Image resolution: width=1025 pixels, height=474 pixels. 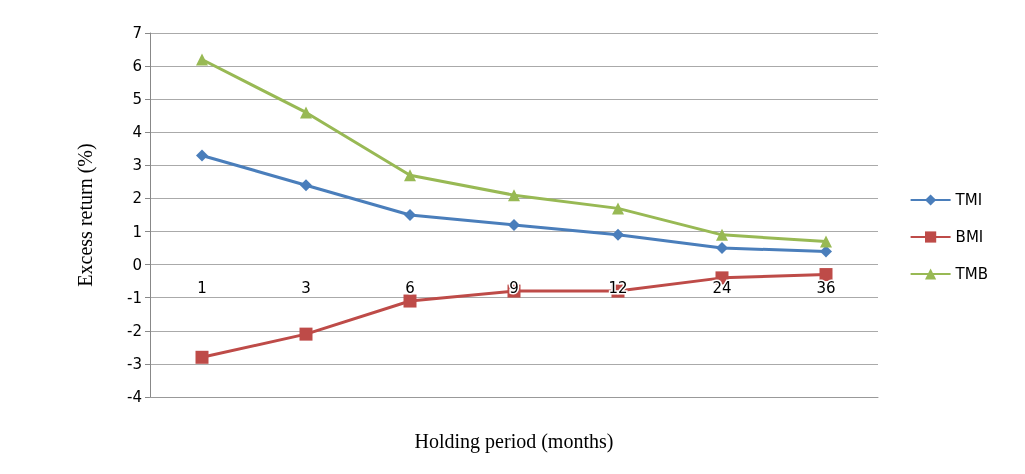 I want to click on y-tick-label: 7, so click(x=137, y=33).